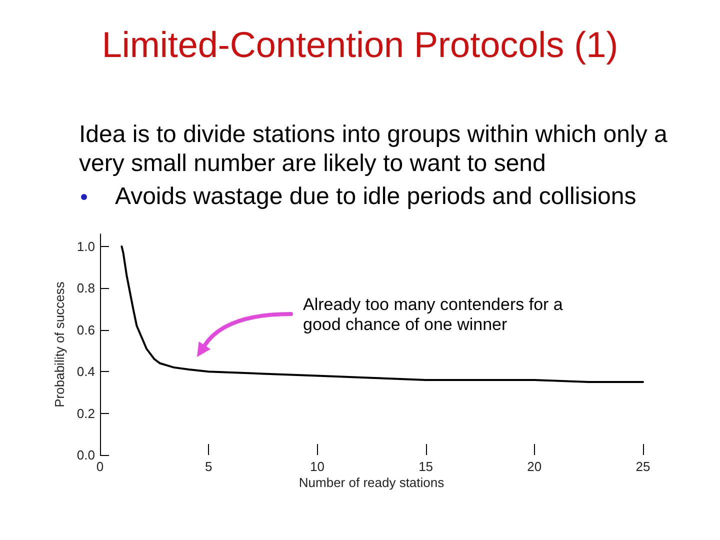 The width and height of the screenshot is (720, 540). What do you see at coordinates (426, 466) in the screenshot?
I see `x-tick-label: 15` at bounding box center [426, 466].